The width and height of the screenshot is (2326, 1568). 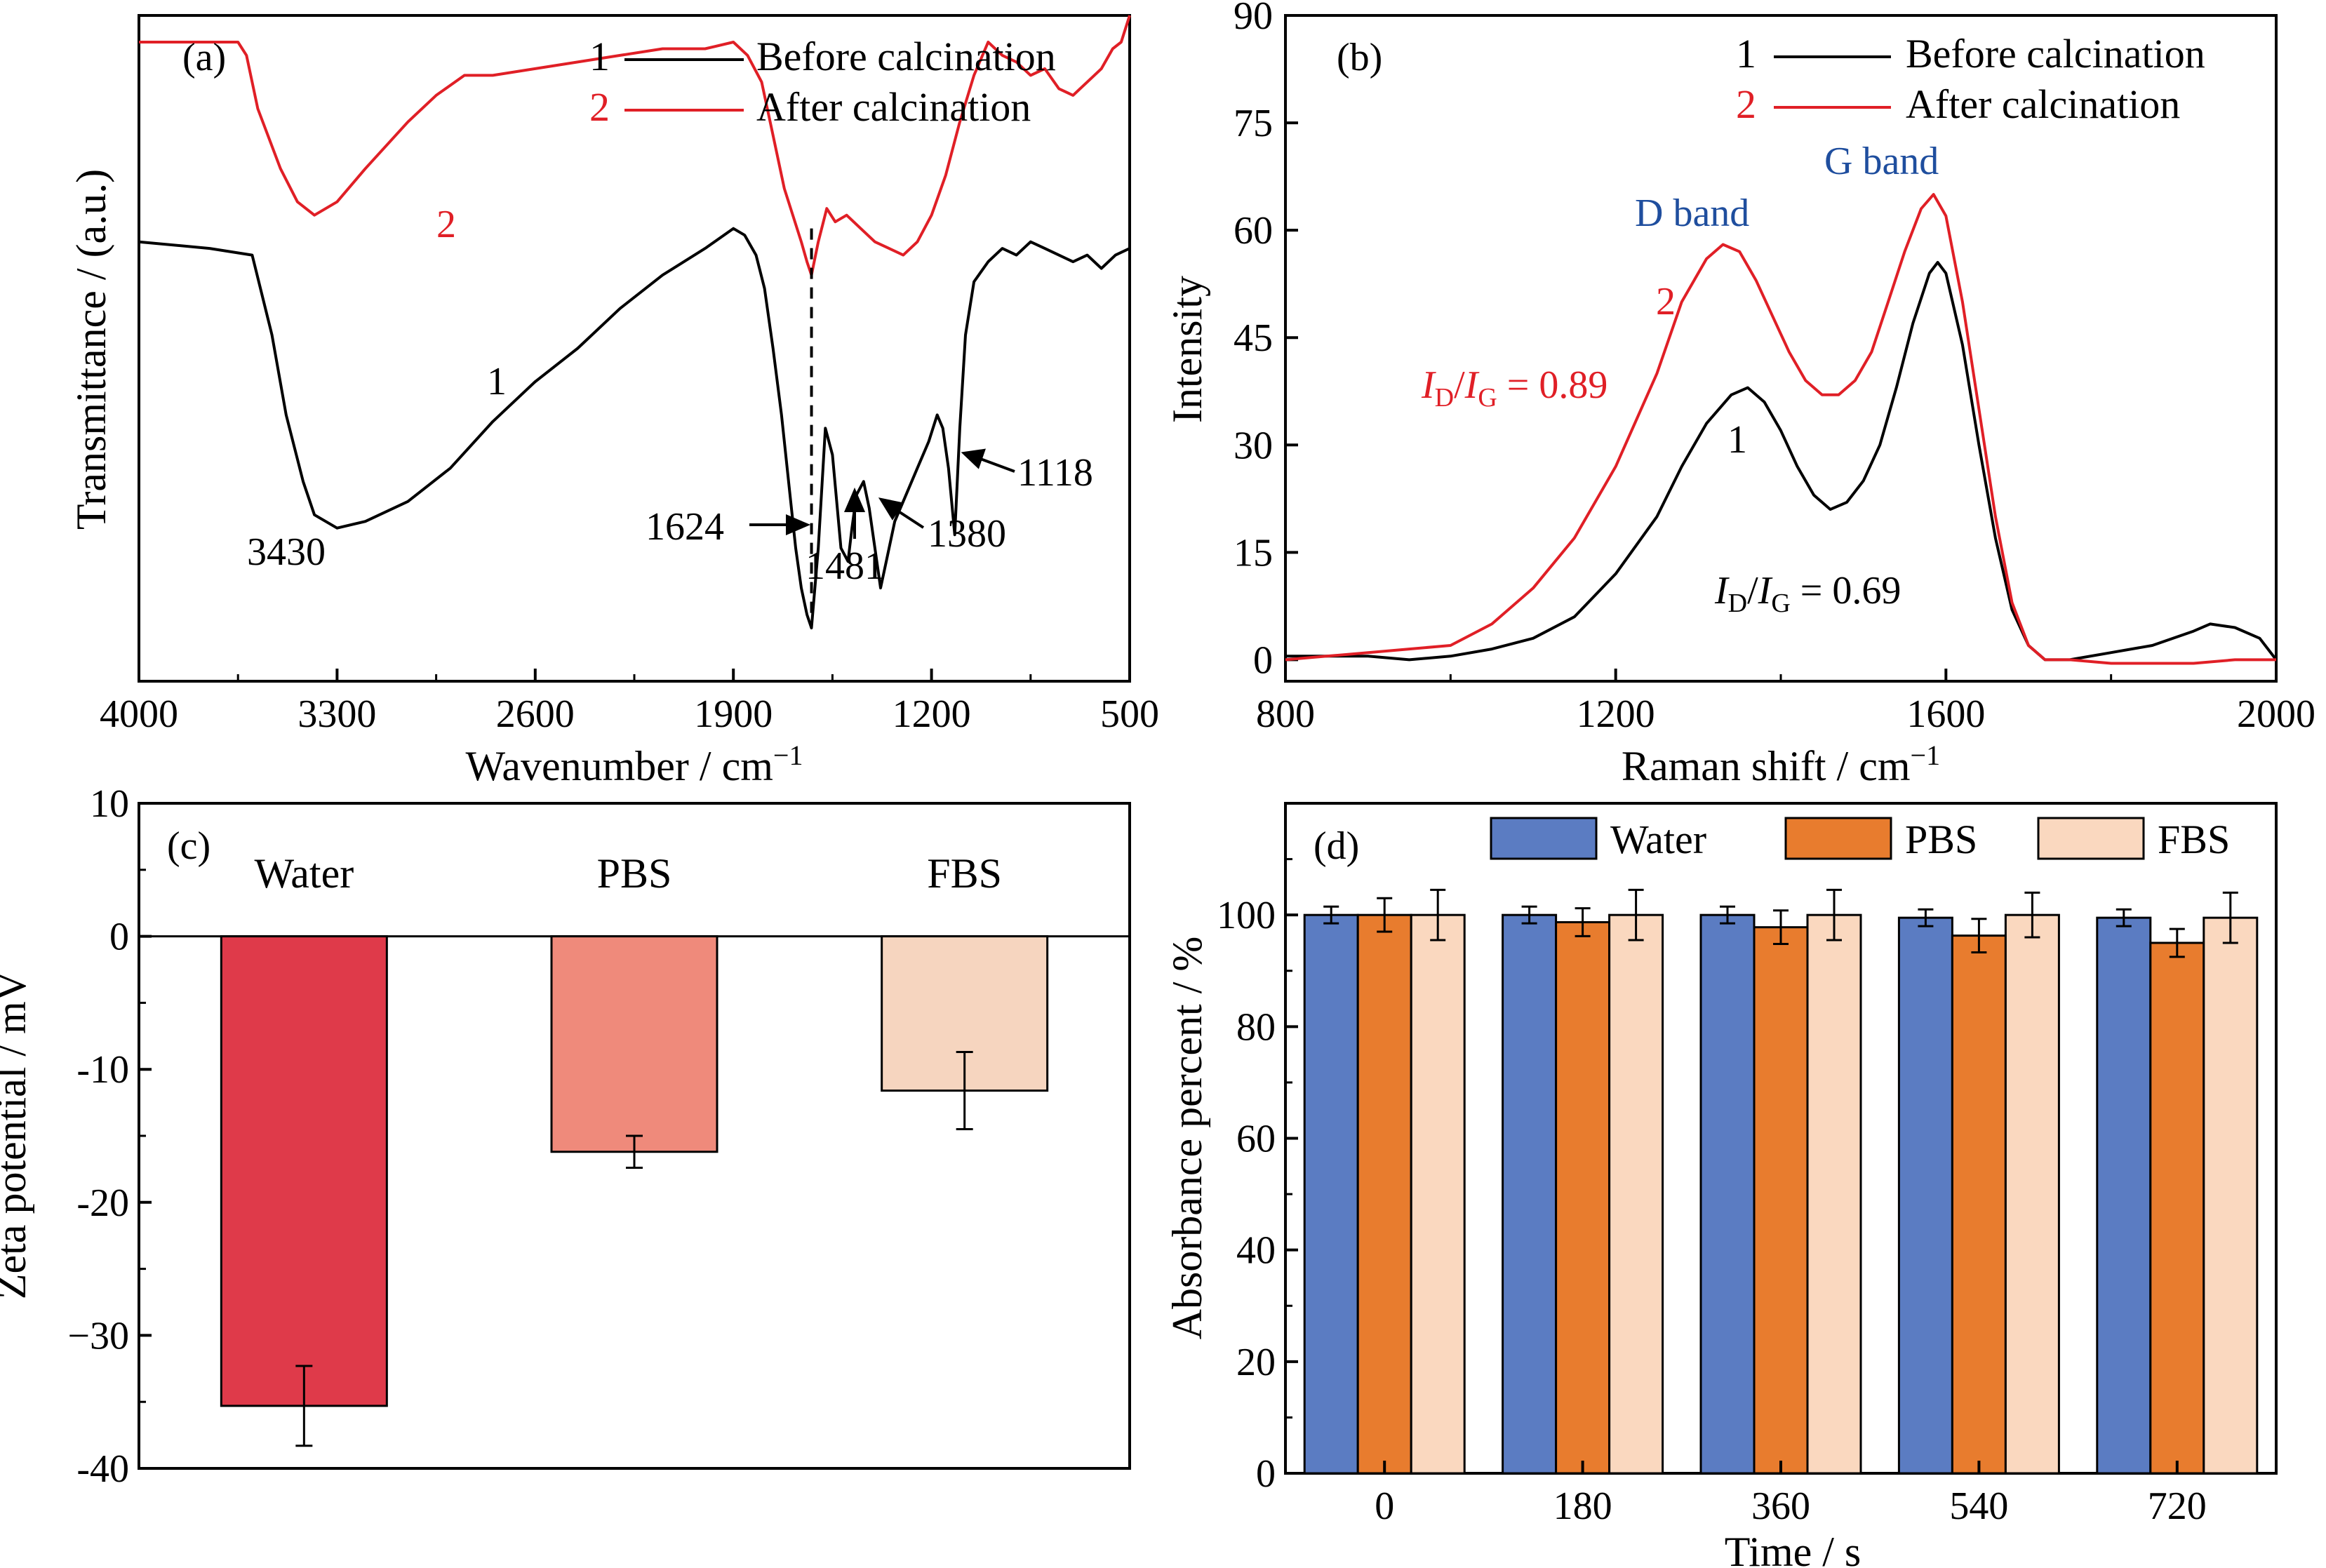 I want to click on y-tick-label-c-2: -10, so click(x=102, y=1070).